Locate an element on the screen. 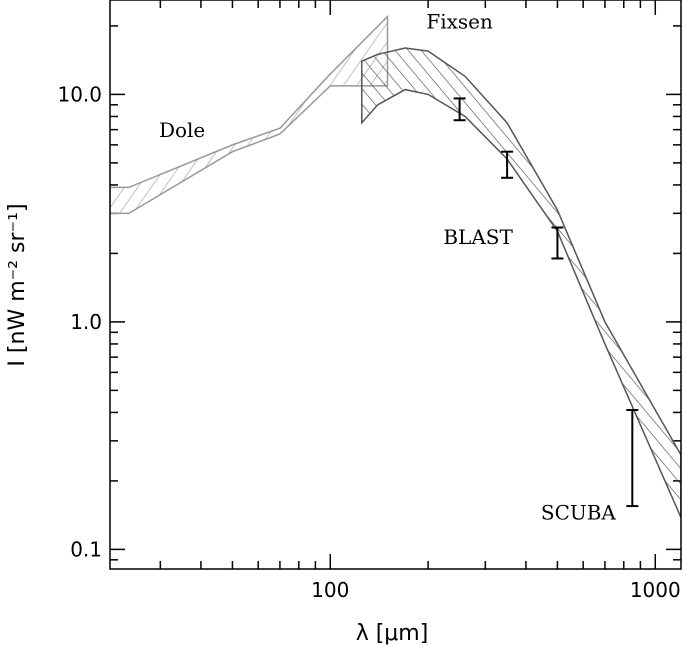  dole-band is located at coordinates (249, 114).